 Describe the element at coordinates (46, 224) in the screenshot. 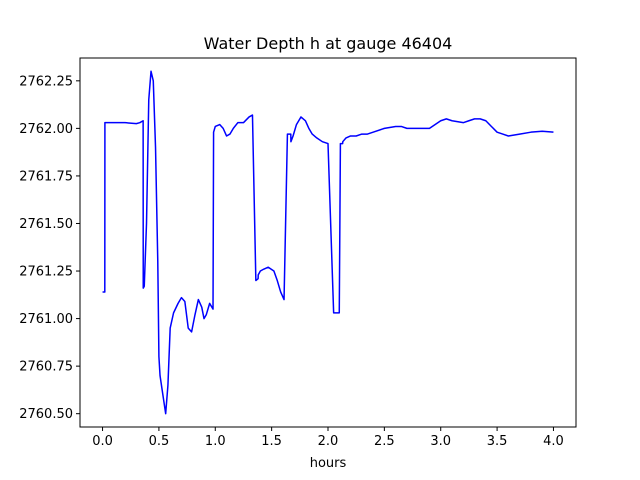

I see `y-tick-label: 2761.50` at that location.